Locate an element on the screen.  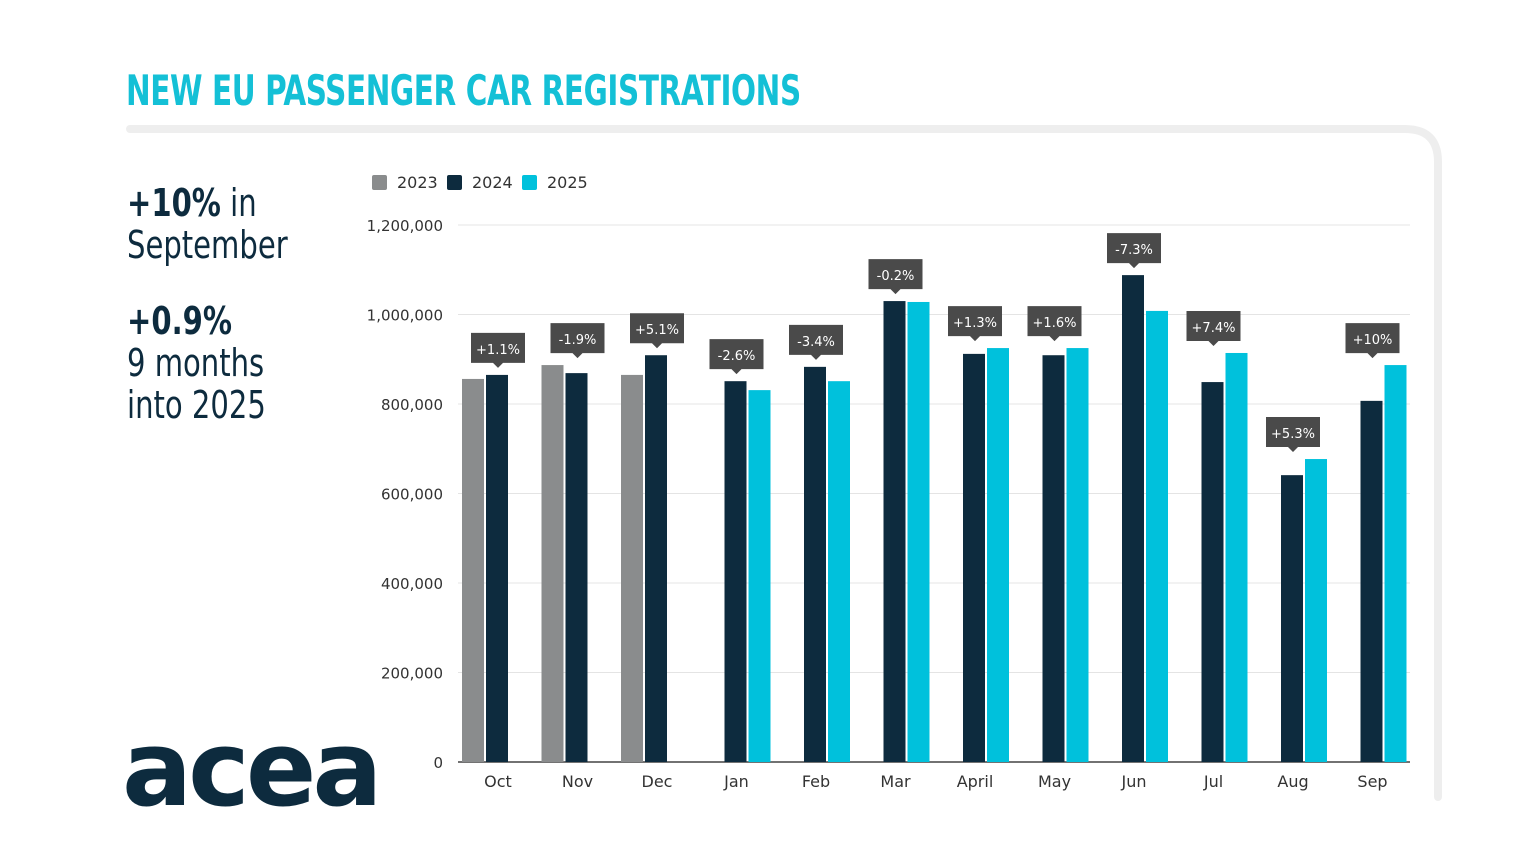
x-tick-label: Nov is located at coordinates (577, 781).